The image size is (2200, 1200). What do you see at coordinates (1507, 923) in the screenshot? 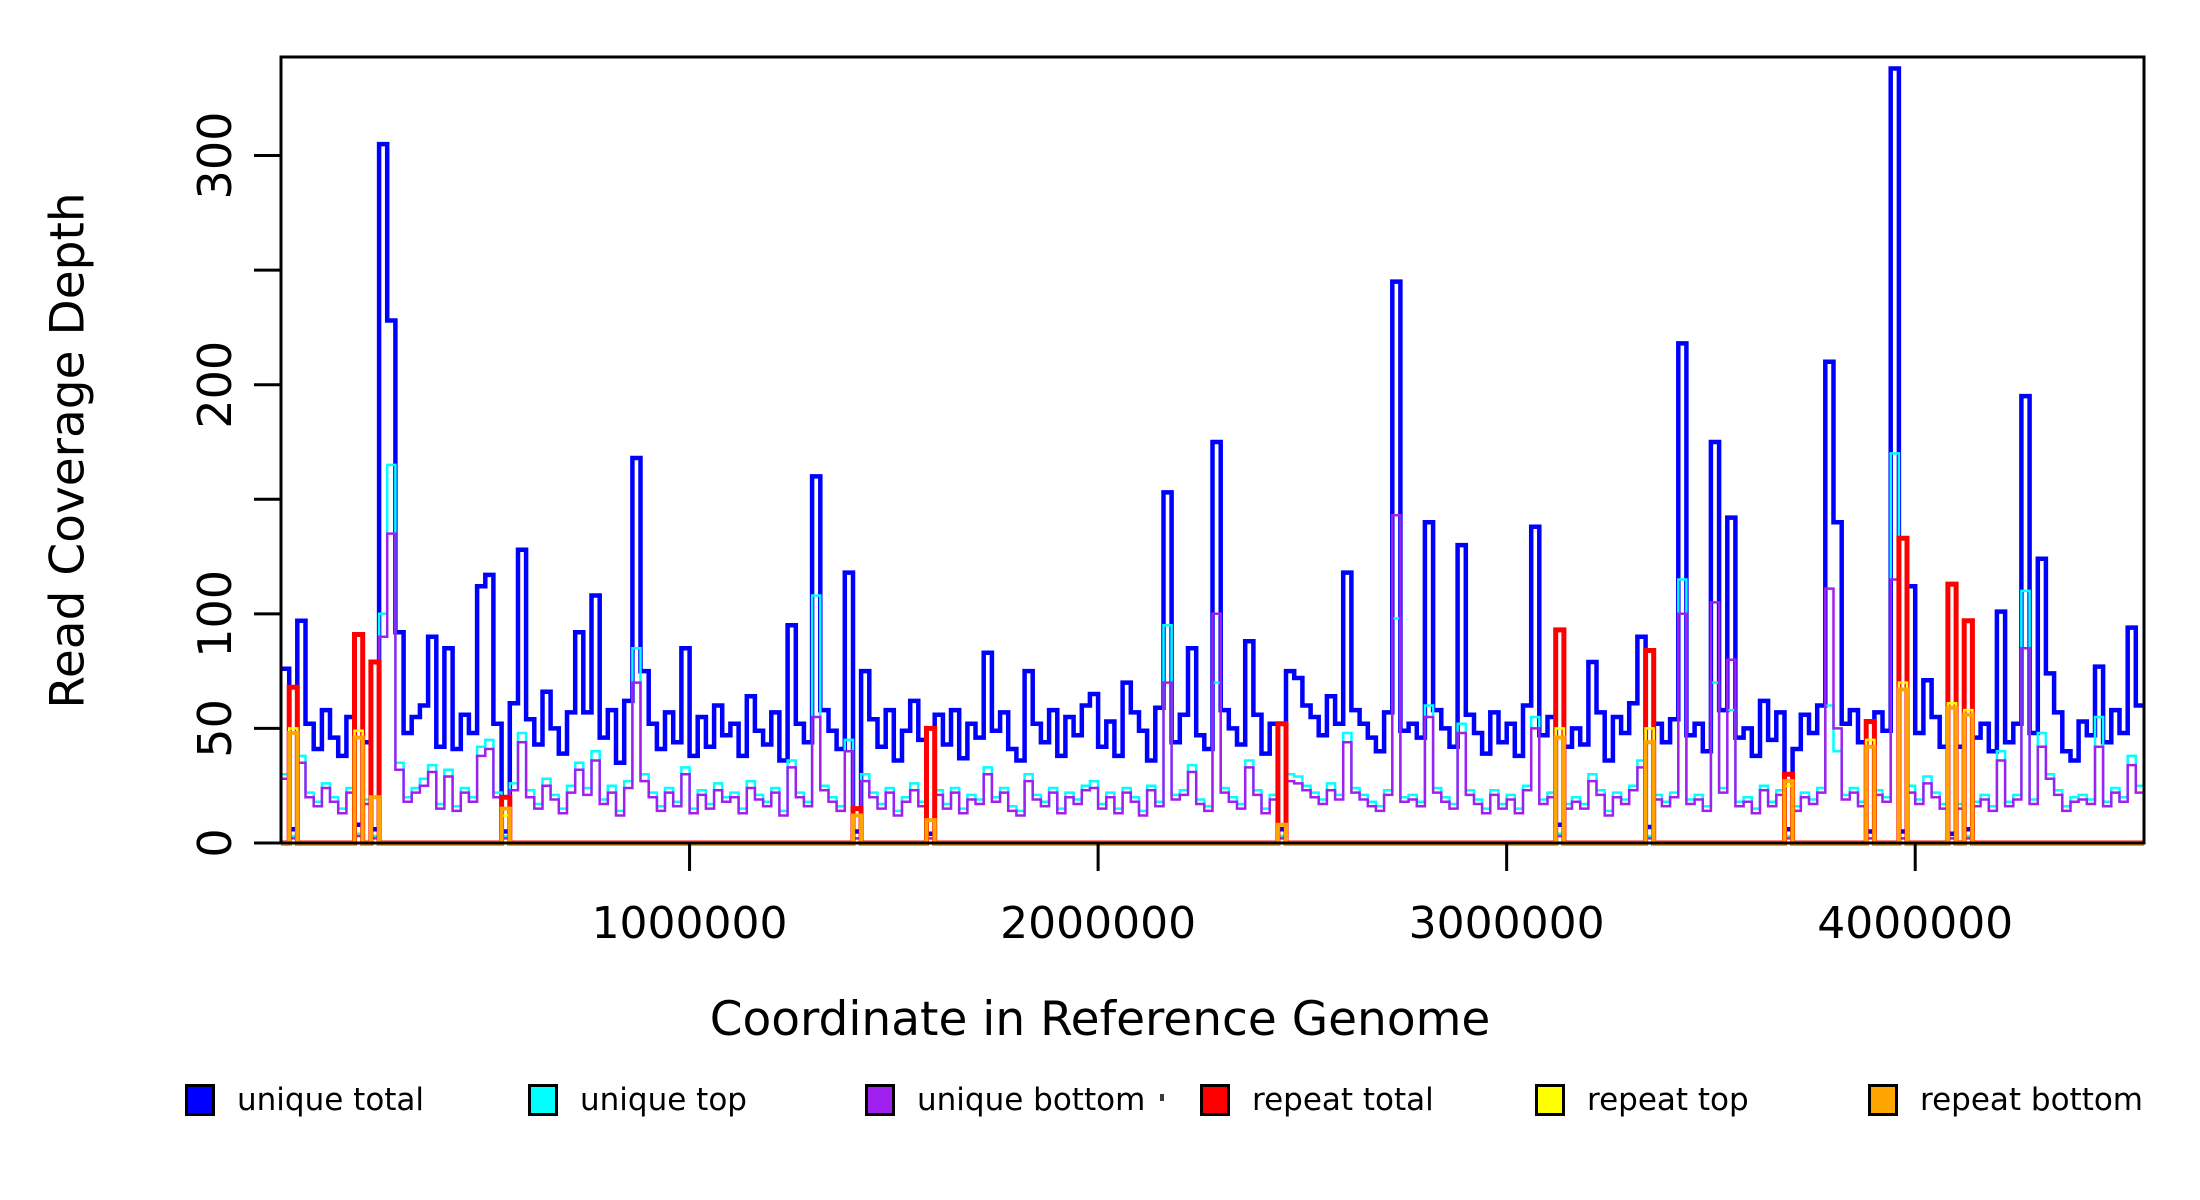
I see `x-tick-label: 3000000` at bounding box center [1507, 923].